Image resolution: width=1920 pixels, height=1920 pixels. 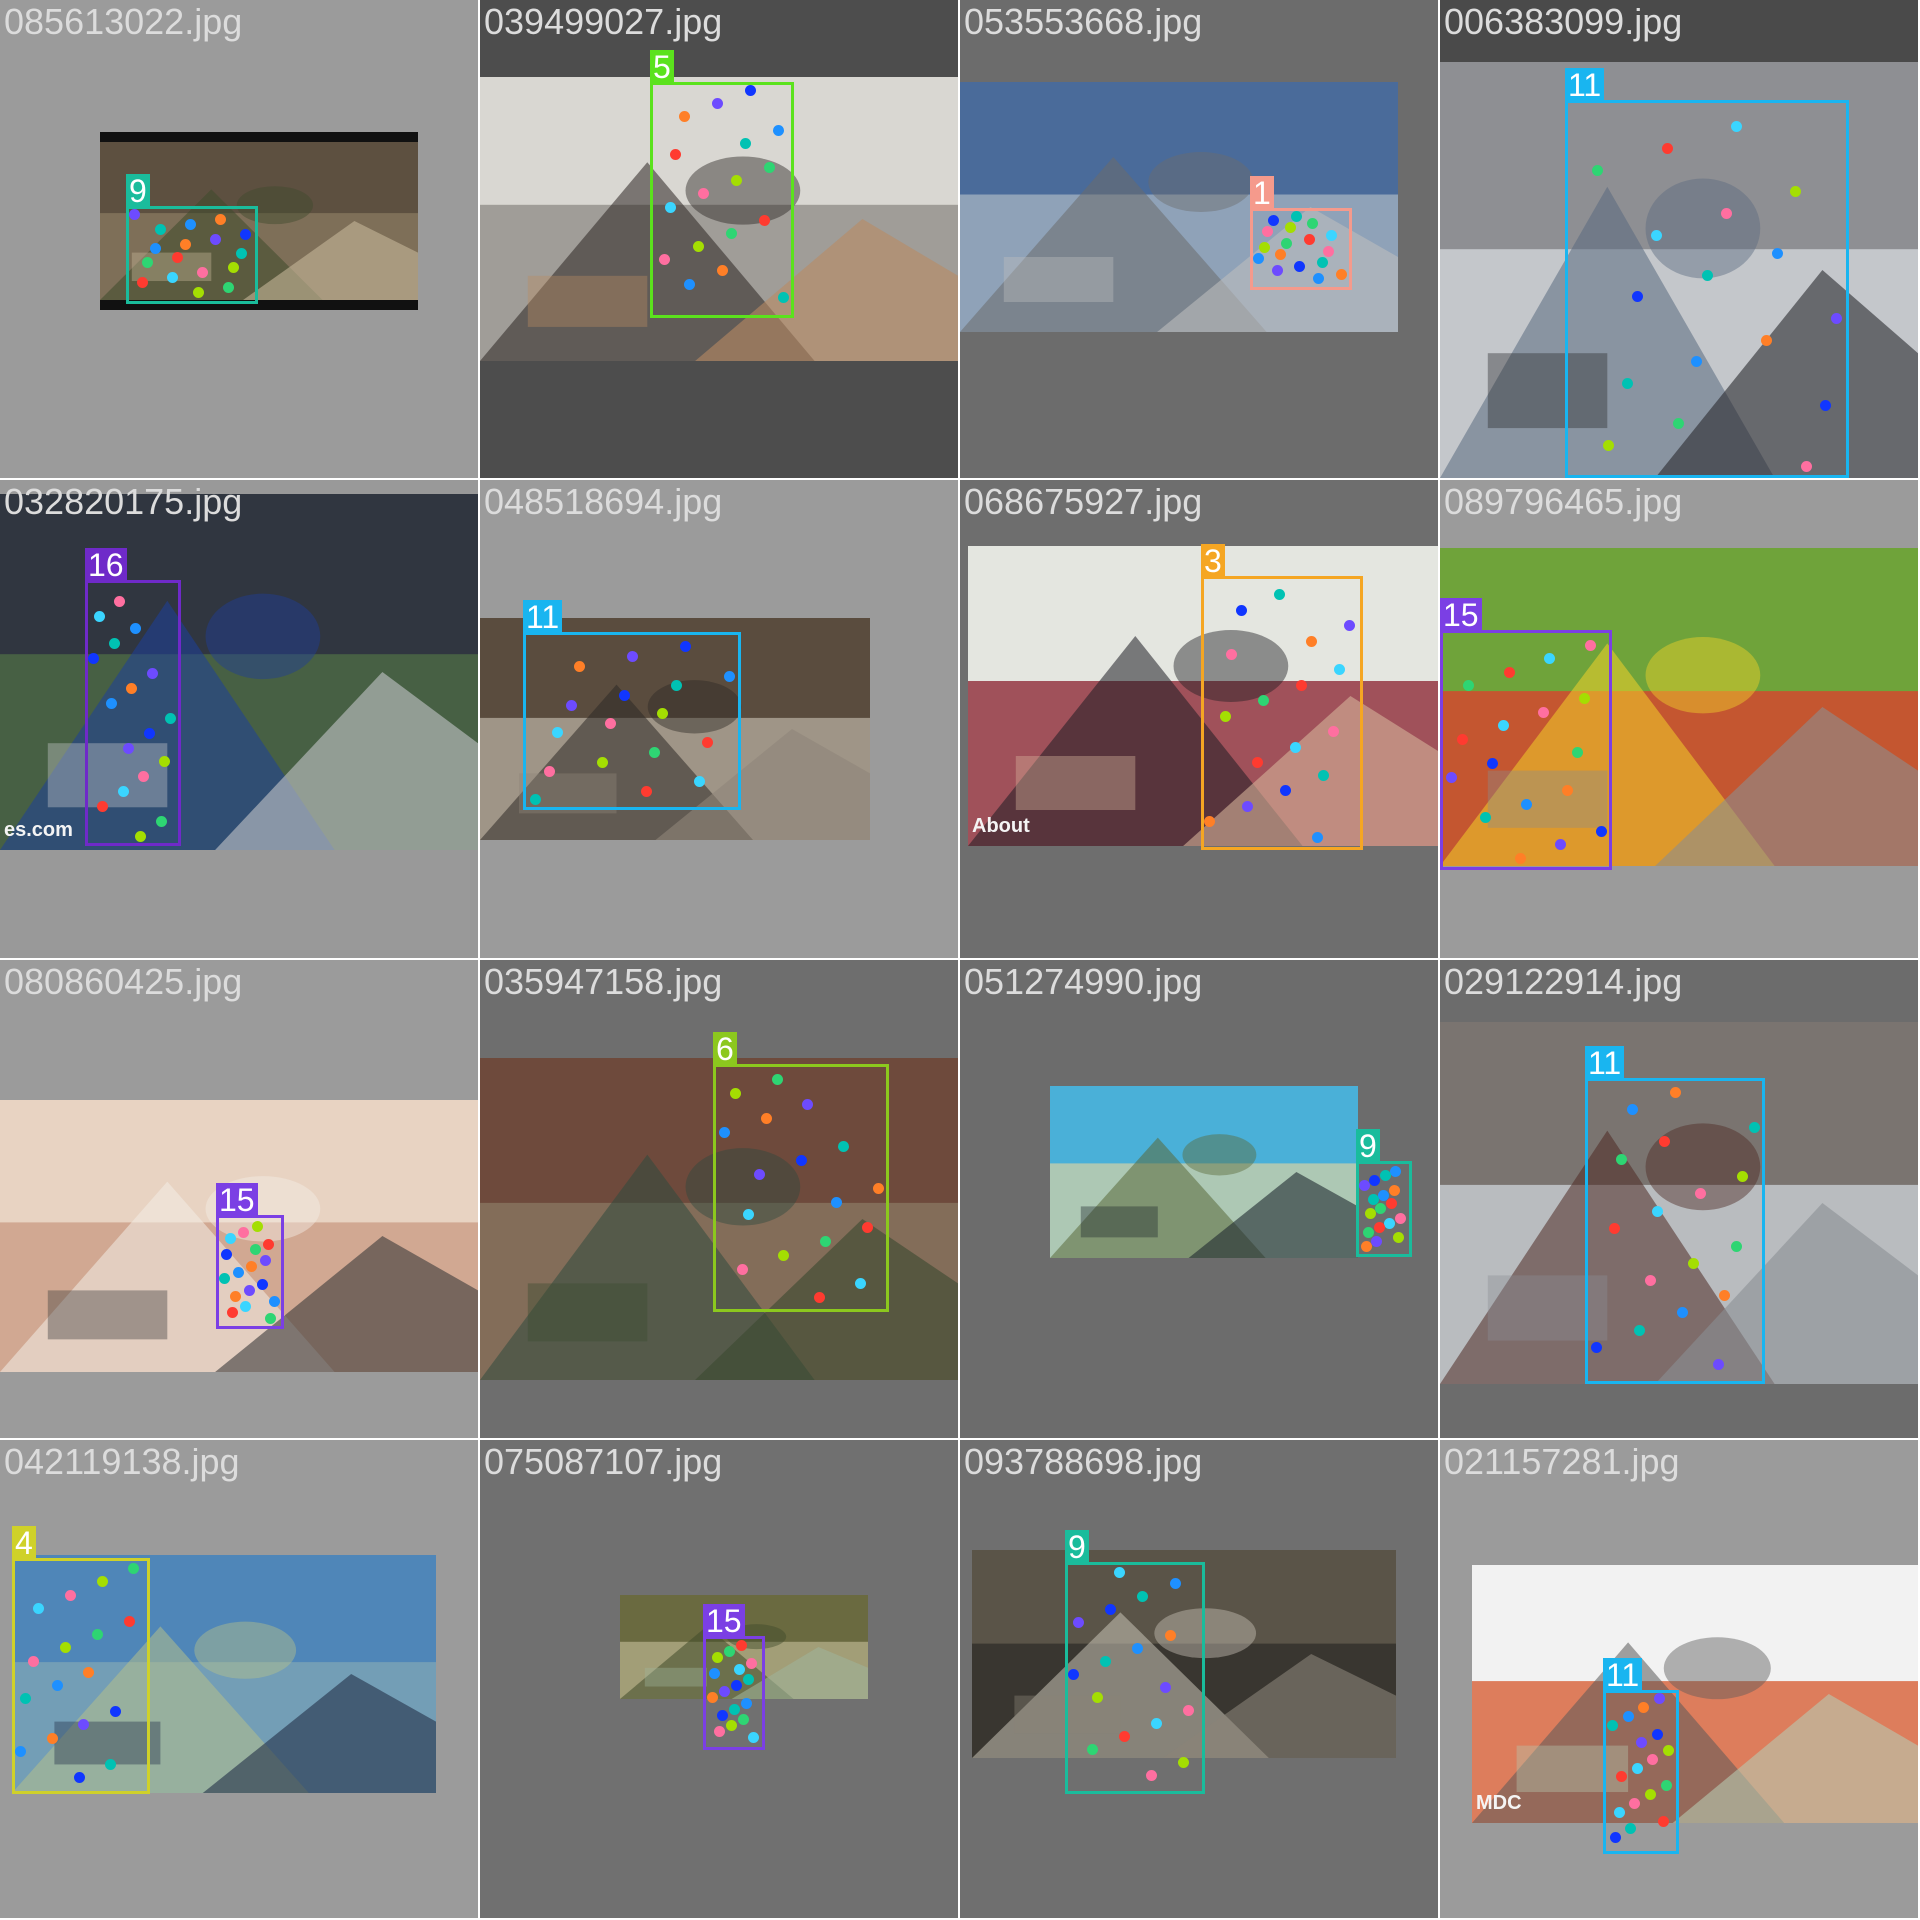 What do you see at coordinates (719, 1679) in the screenshot?
I see `image-tile: 075087107.jpg 15` at bounding box center [719, 1679].